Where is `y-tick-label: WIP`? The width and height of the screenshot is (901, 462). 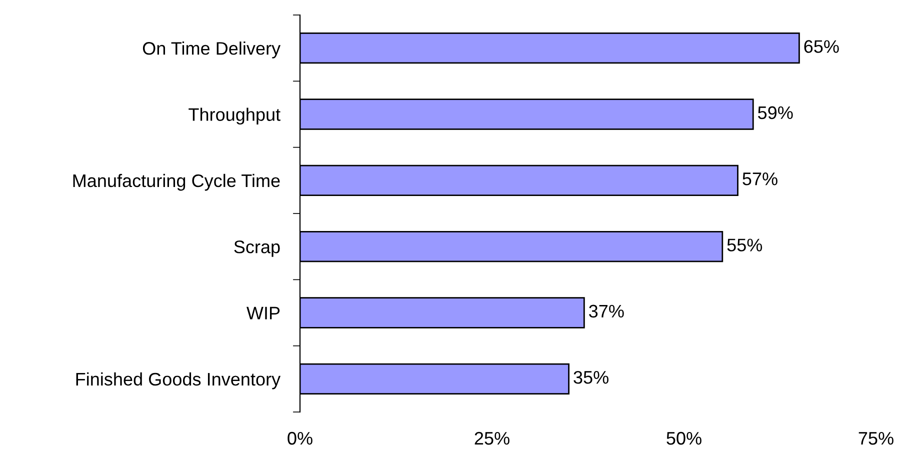 y-tick-label: WIP is located at coordinates (263, 313).